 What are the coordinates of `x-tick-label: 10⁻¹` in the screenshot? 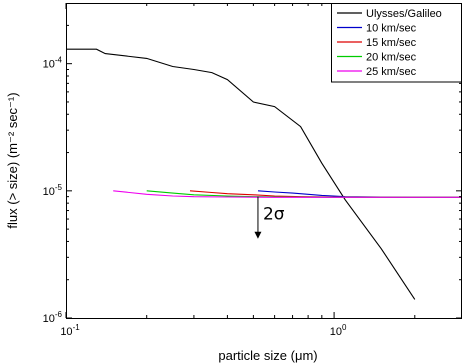 It's located at (70, 330).